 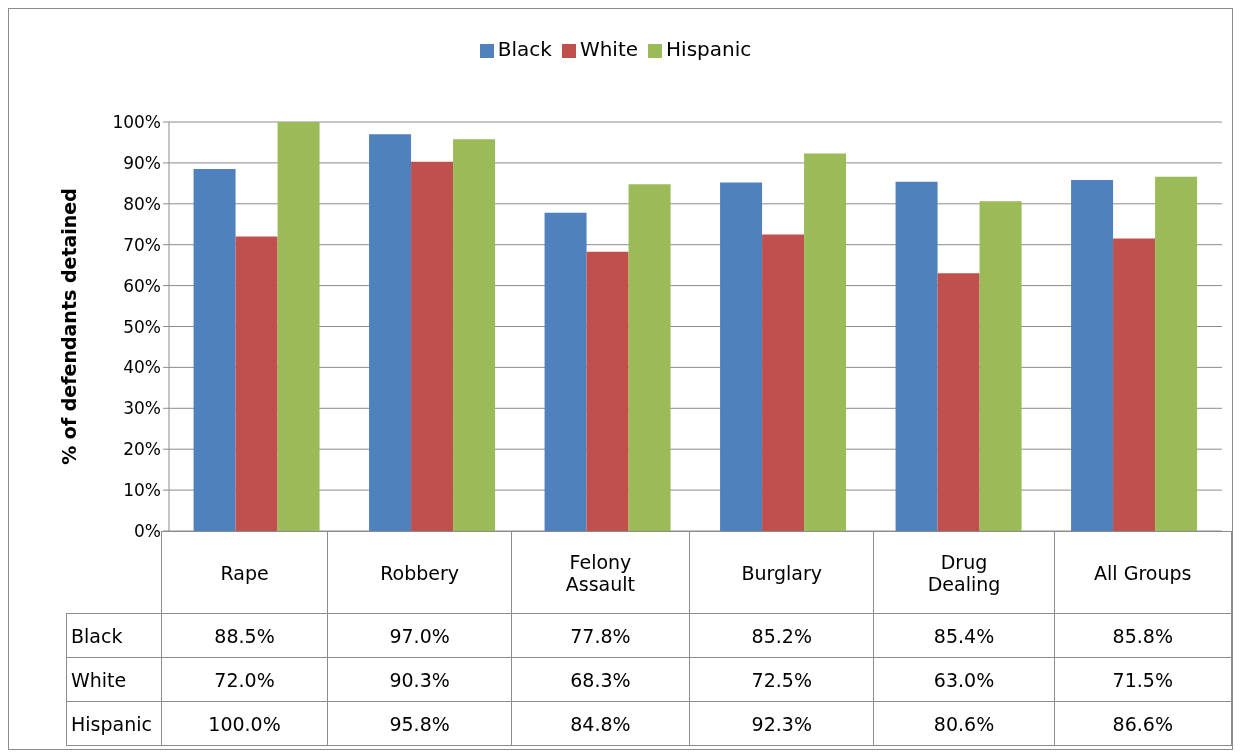 What do you see at coordinates (99, 679) in the screenshot?
I see `text: White` at bounding box center [99, 679].